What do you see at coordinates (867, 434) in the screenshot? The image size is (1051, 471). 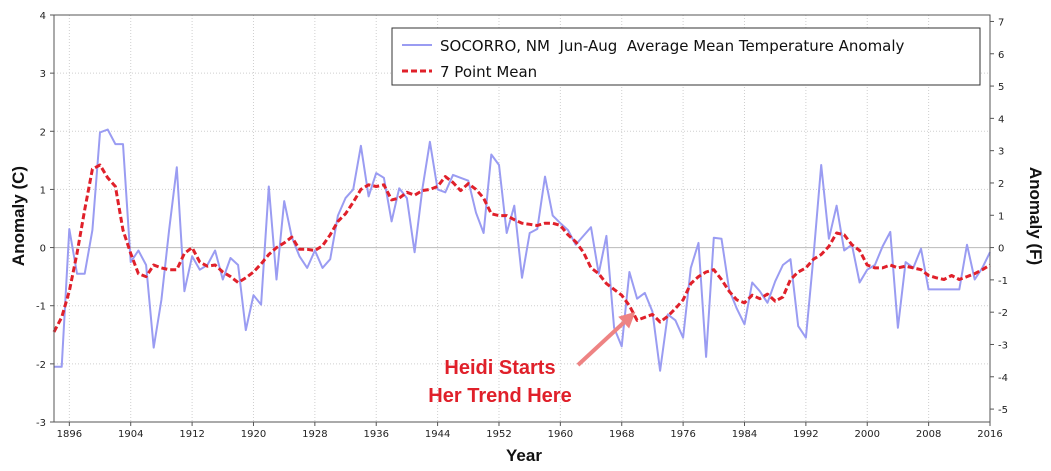 I see `x-tick-label: 2000` at bounding box center [867, 434].